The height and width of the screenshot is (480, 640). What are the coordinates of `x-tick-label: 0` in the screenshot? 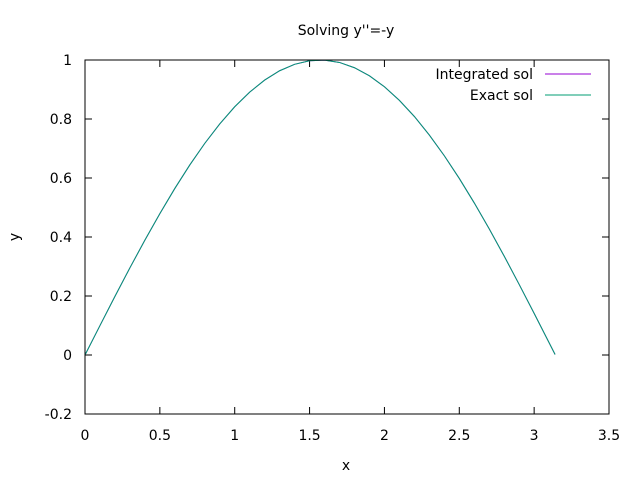 It's located at (85, 436).